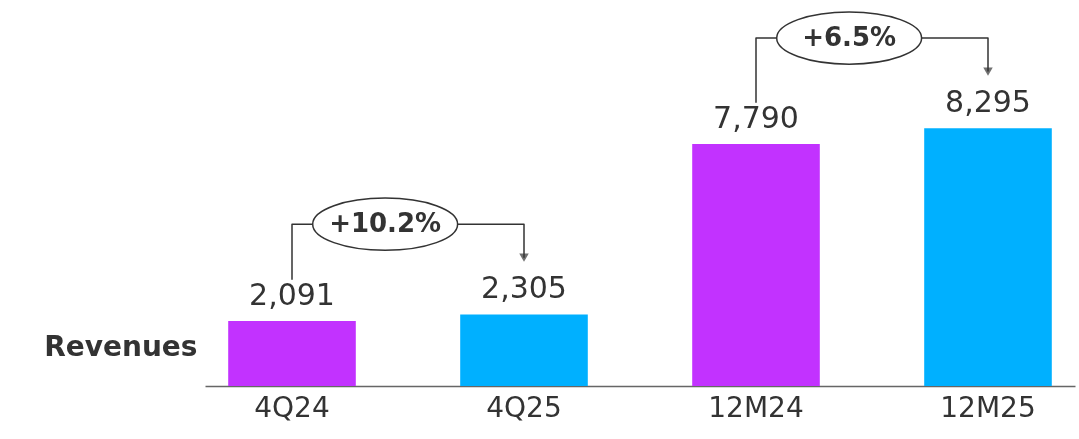 This screenshot has height=439, width=1079. Describe the element at coordinates (121, 346) in the screenshot. I see `y-axis-title: Revenues` at that location.